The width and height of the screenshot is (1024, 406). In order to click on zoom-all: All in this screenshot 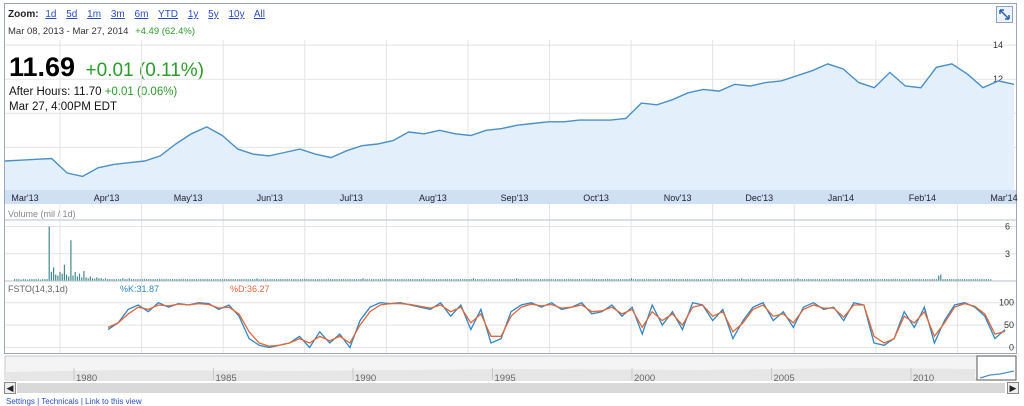, I will do `click(259, 14)`.